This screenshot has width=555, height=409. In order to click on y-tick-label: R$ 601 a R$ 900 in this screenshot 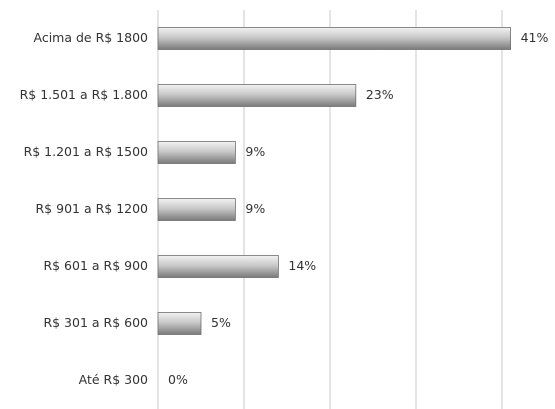, I will do `click(95, 265)`.